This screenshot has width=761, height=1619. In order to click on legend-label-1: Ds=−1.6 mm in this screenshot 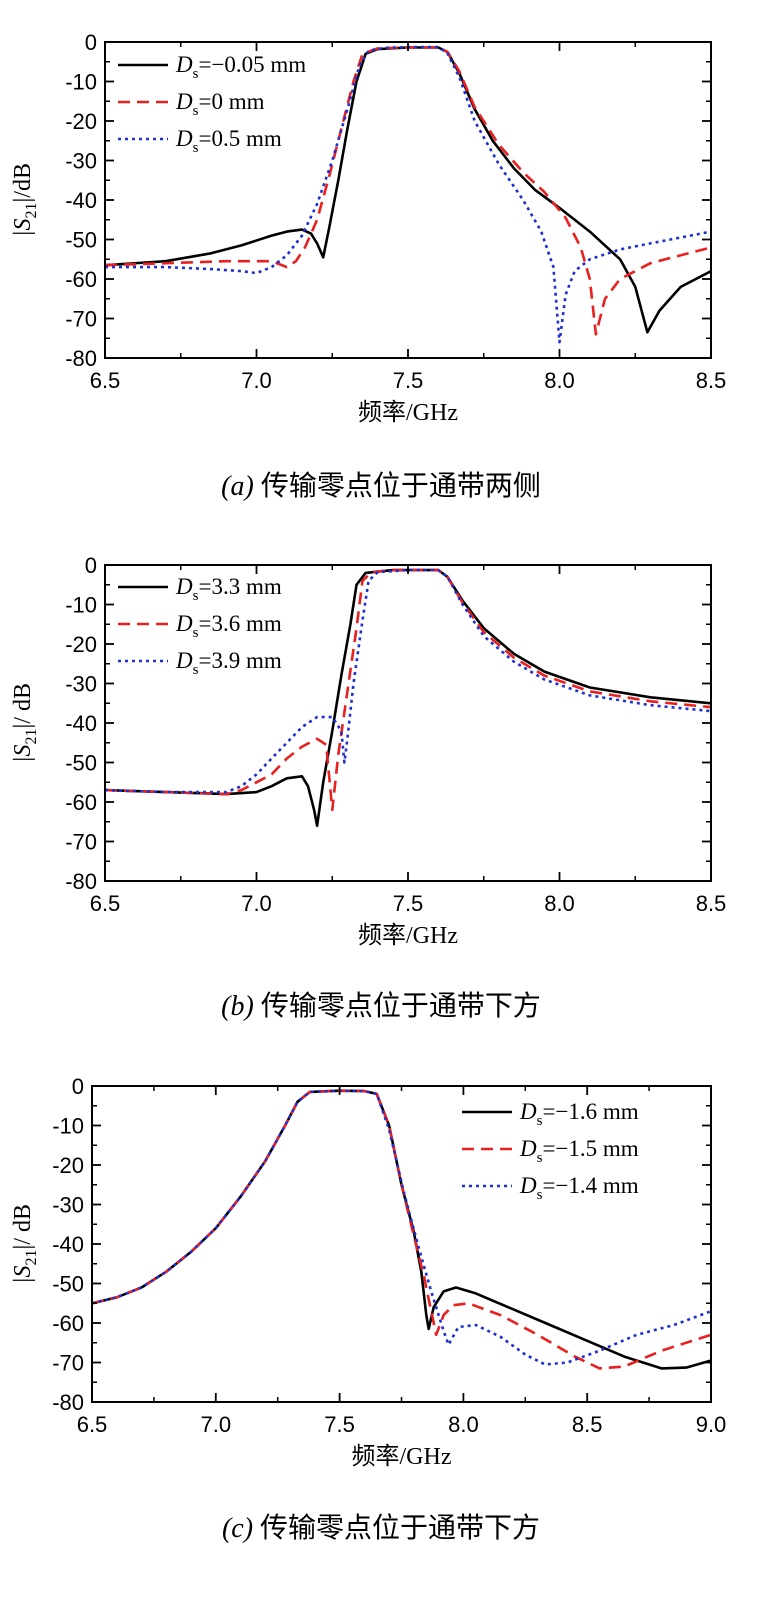, I will do `click(579, 1114)`.